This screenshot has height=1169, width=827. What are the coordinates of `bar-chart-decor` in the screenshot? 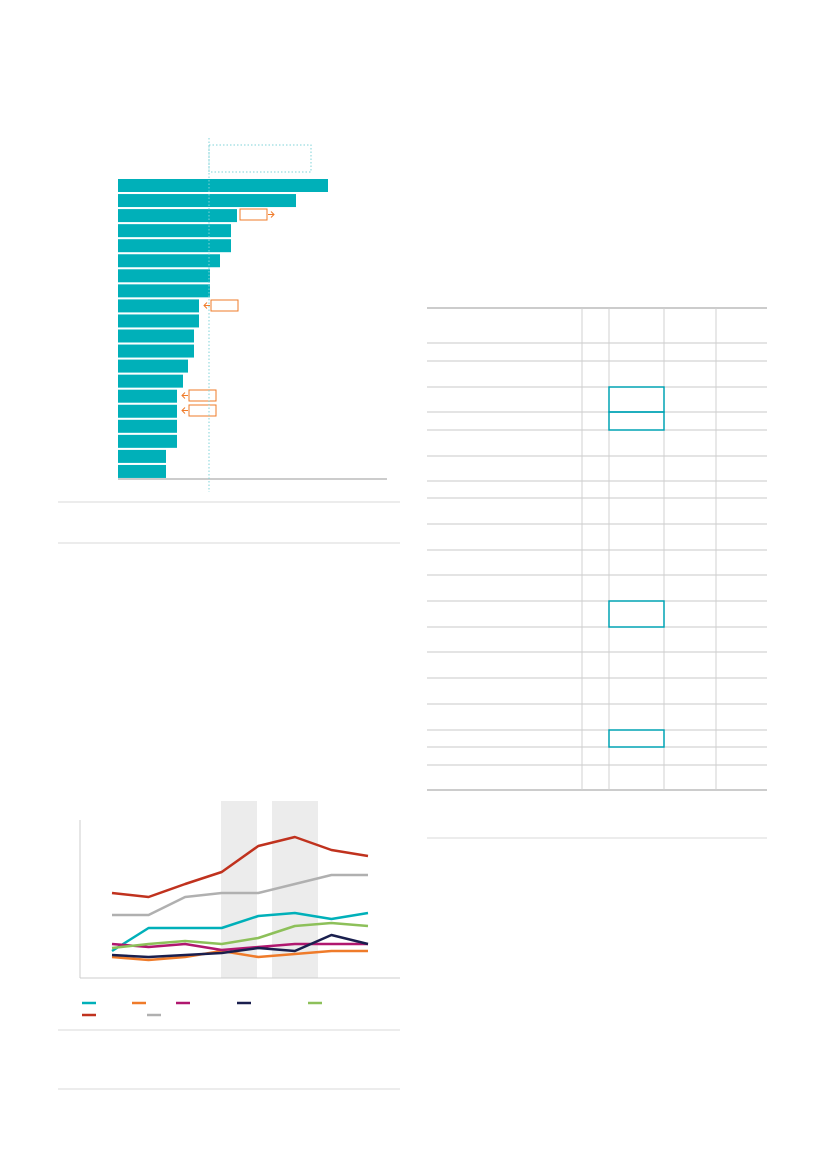 It's located at (229, 344).